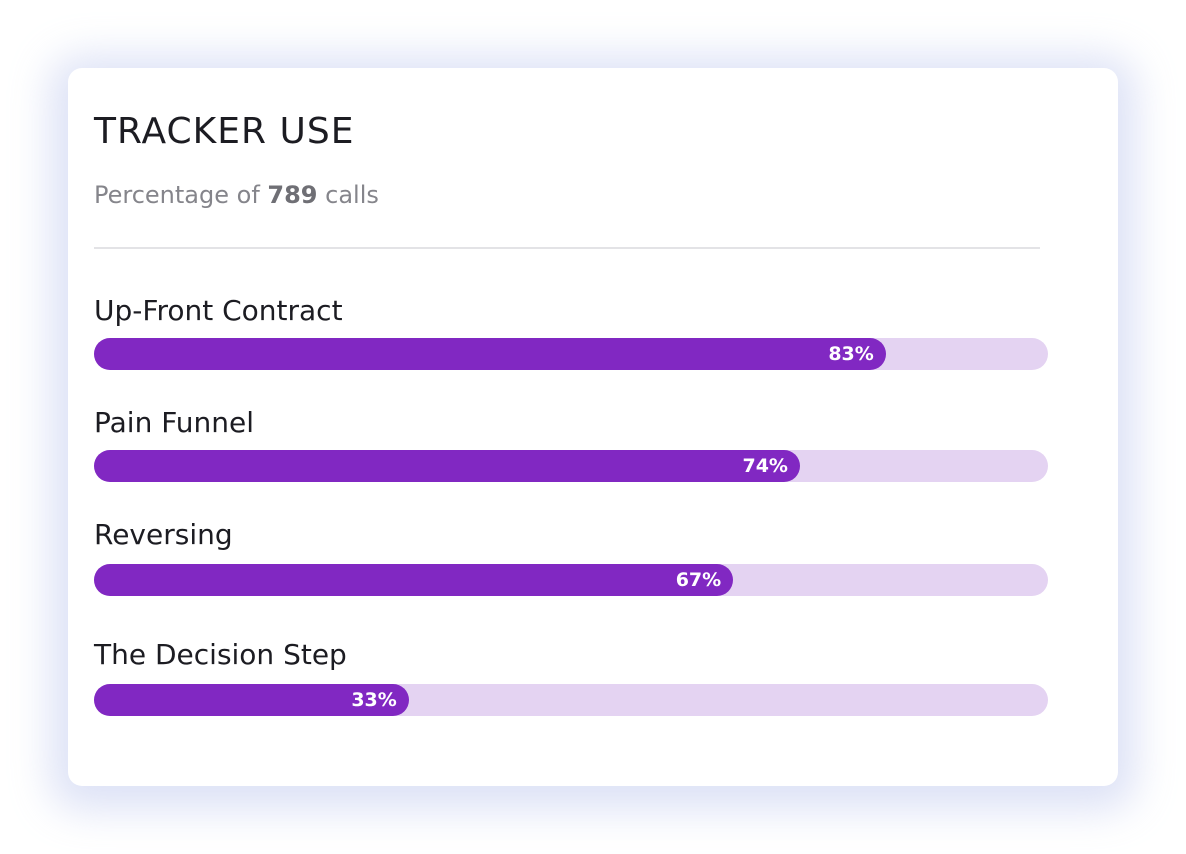  What do you see at coordinates (698, 580) in the screenshot?
I see `tracker-percent: 67%` at bounding box center [698, 580].